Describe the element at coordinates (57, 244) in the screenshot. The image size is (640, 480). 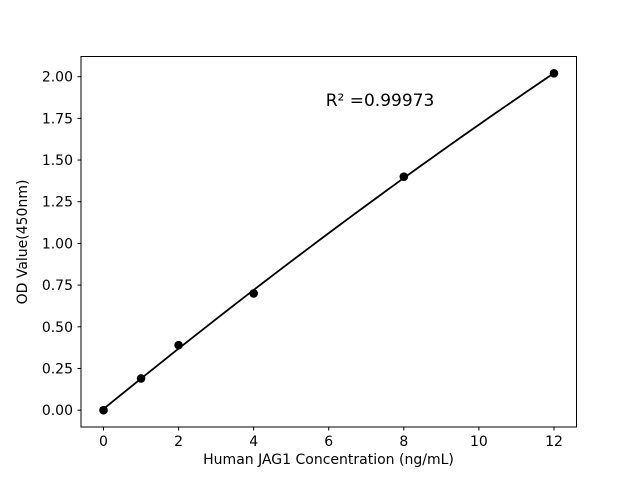
I see `y-tick-label: 1.00` at that location.